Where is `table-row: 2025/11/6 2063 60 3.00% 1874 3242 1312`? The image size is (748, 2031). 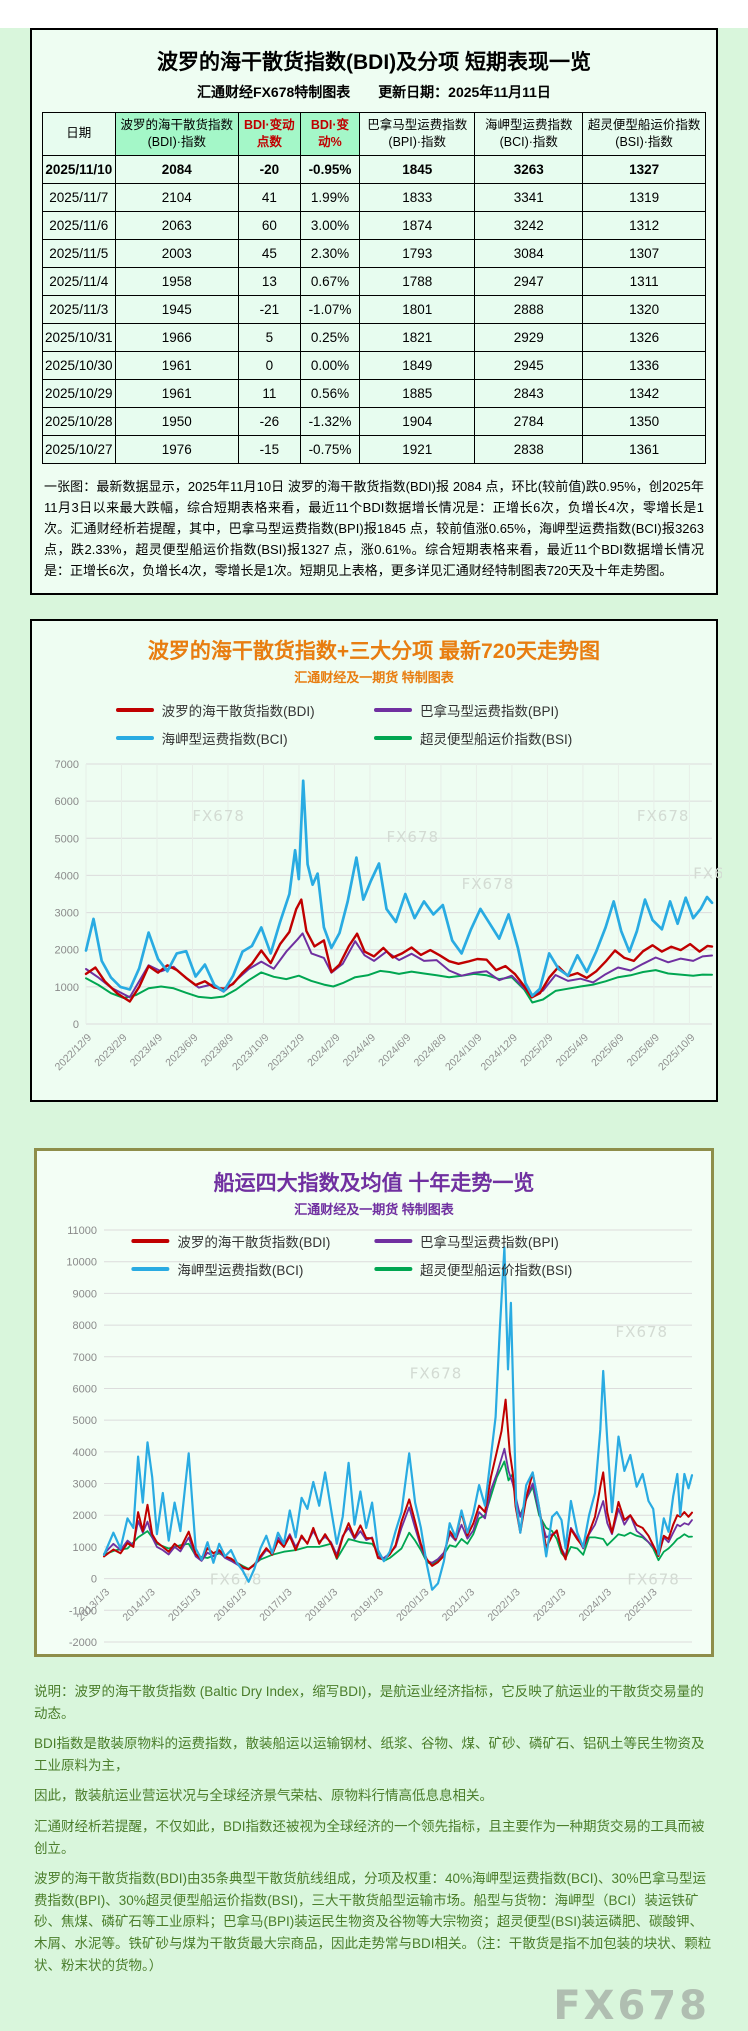
table-row: 2025/11/6 2063 60 3.00% 1874 3242 1312 is located at coordinates (374, 225).